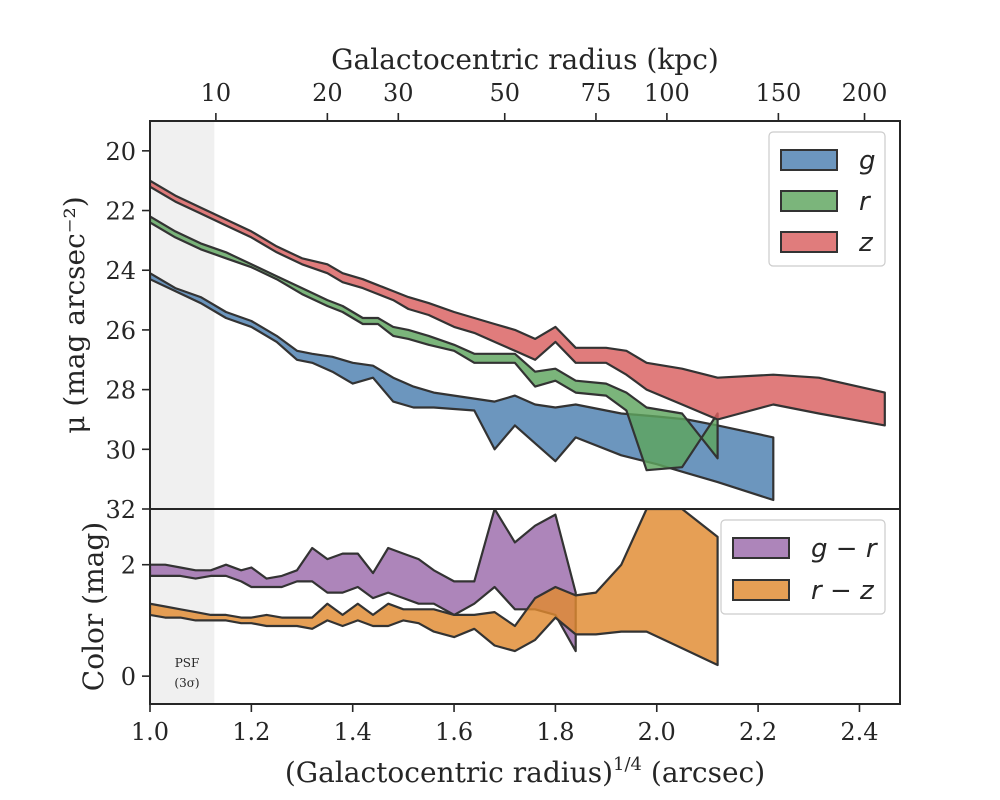 This screenshot has height=800, width=1000. I want to click on top-x-tick-label: 50, so click(504, 93).